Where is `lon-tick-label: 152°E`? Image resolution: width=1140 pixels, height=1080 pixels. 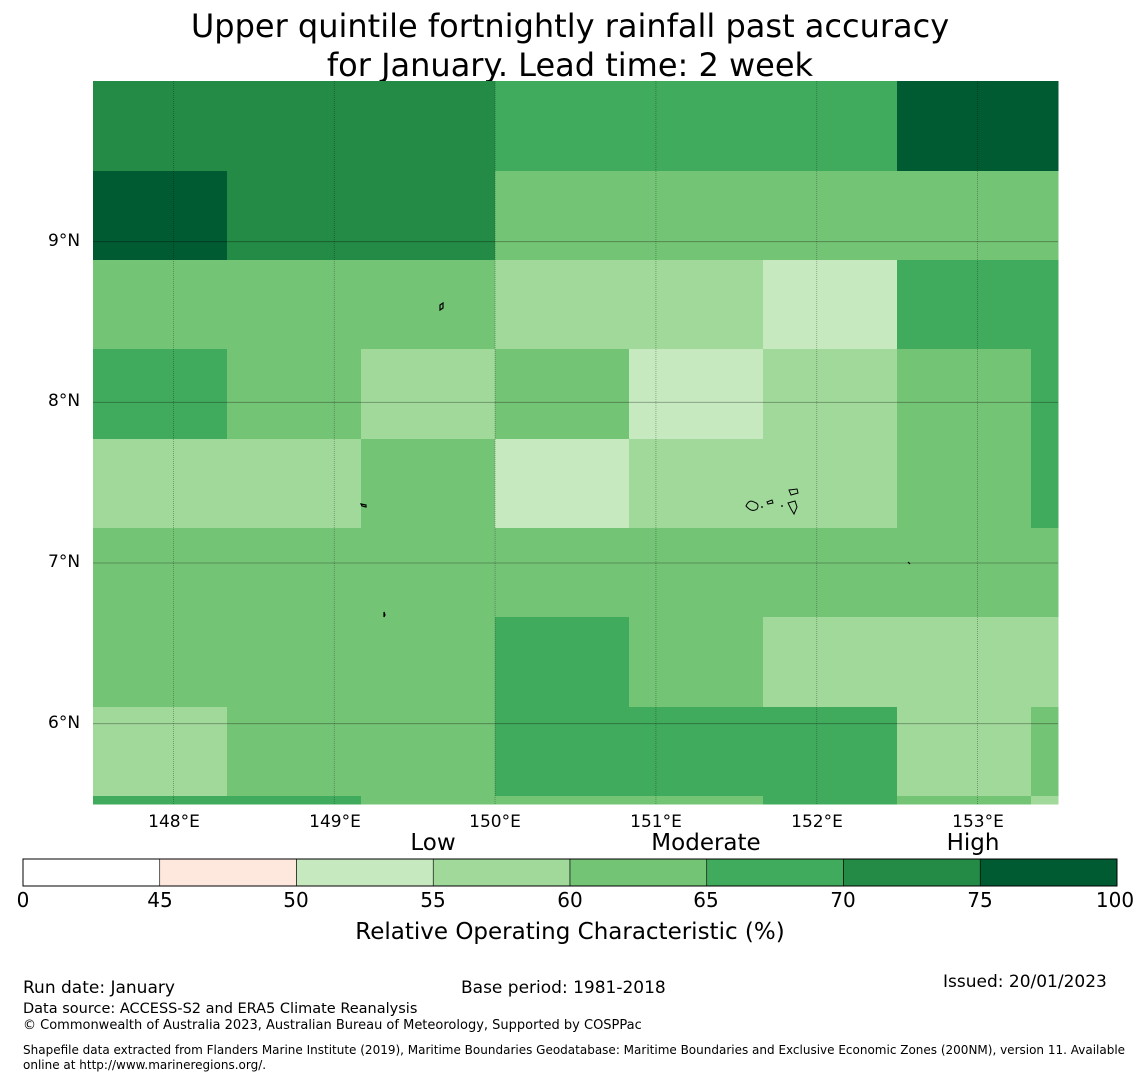 lon-tick-label: 152°E is located at coordinates (817, 822).